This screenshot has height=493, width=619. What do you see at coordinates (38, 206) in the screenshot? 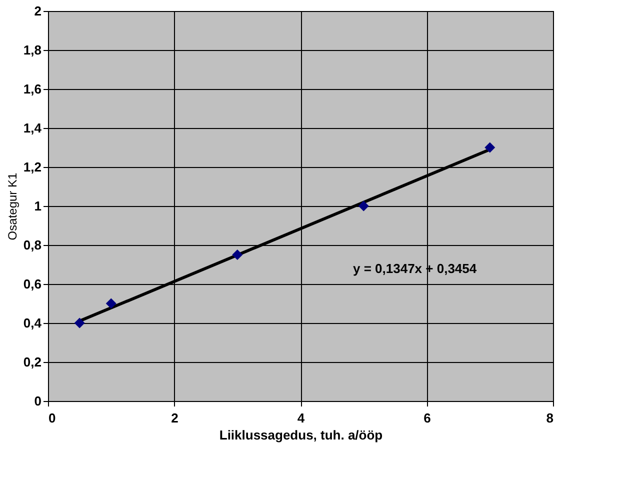
I see `y-tick-label: 1` at bounding box center [38, 206].